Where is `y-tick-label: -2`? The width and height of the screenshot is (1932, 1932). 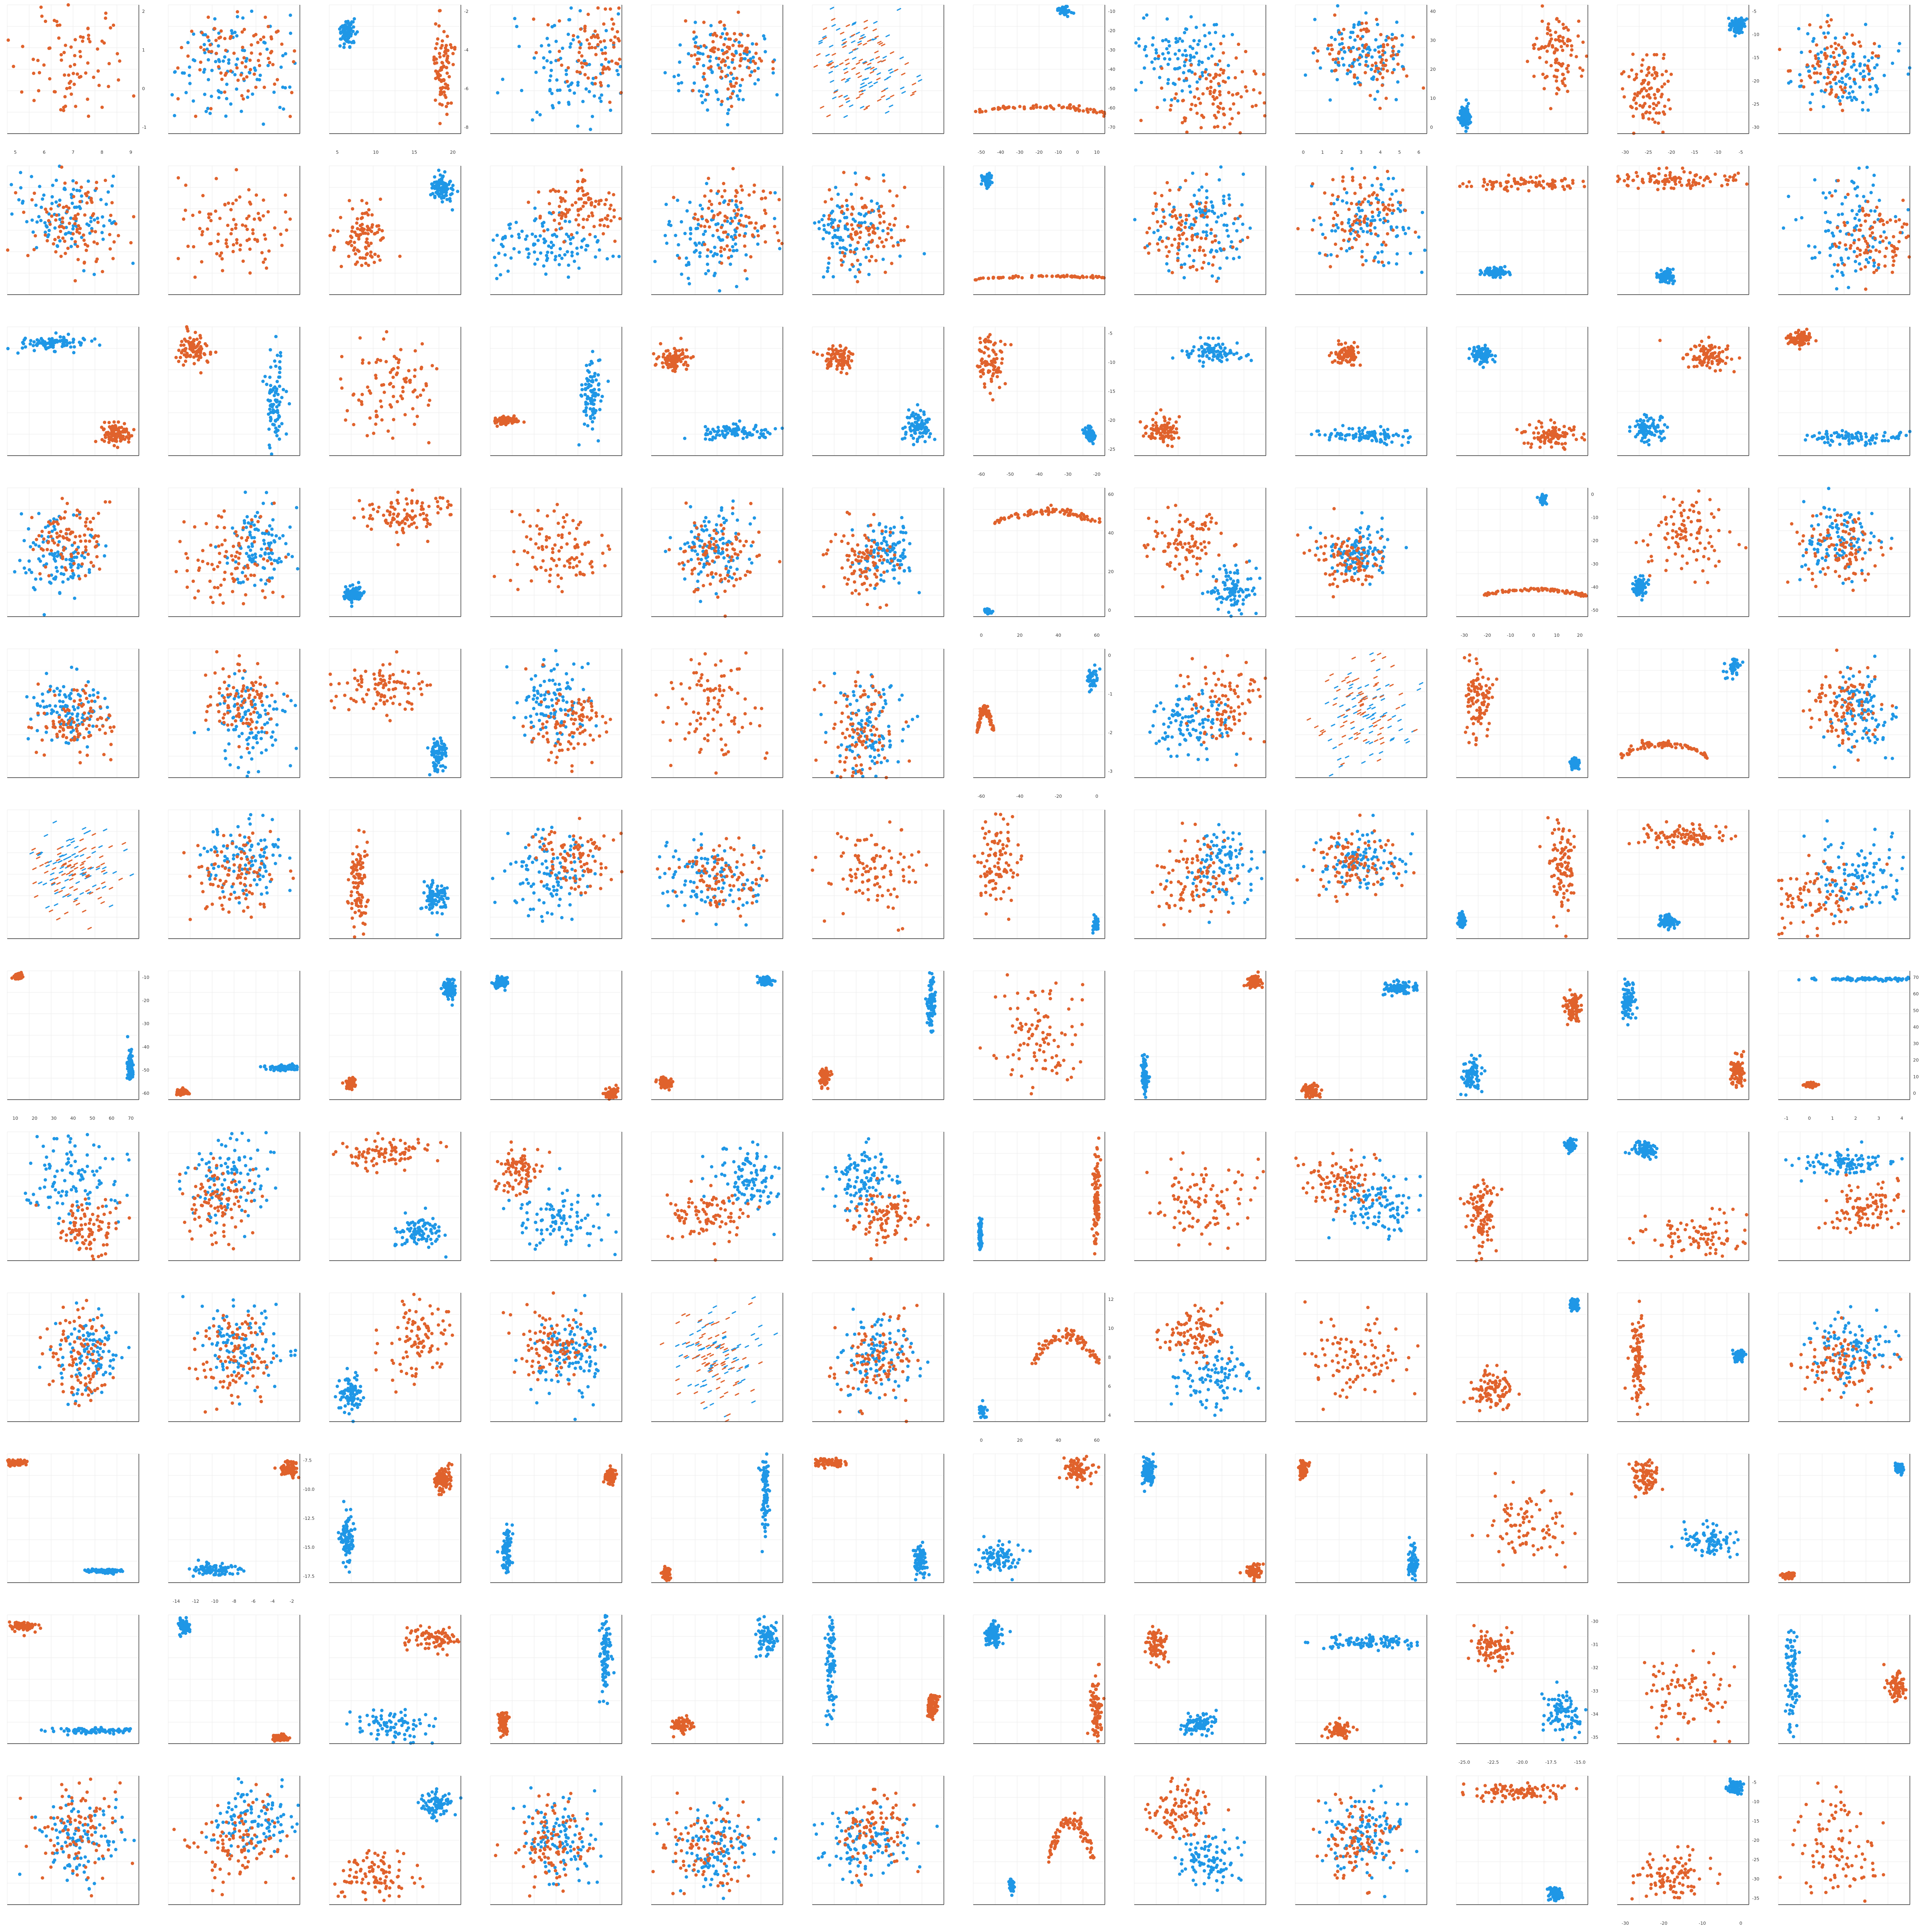 y-tick-label: -2 is located at coordinates (466, 11).